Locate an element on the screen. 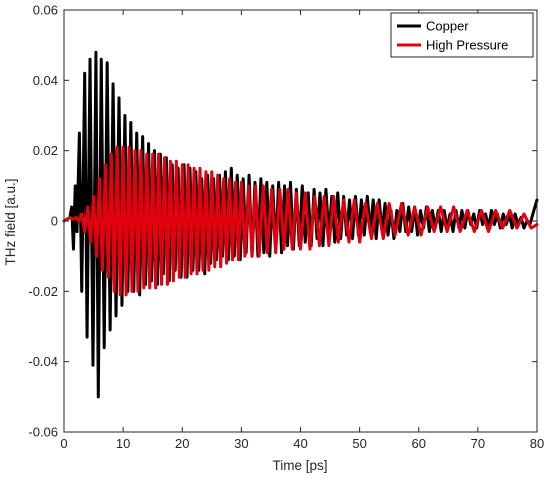 The height and width of the screenshot is (479, 550). y-tick-label: 0.06 is located at coordinates (45, 10).